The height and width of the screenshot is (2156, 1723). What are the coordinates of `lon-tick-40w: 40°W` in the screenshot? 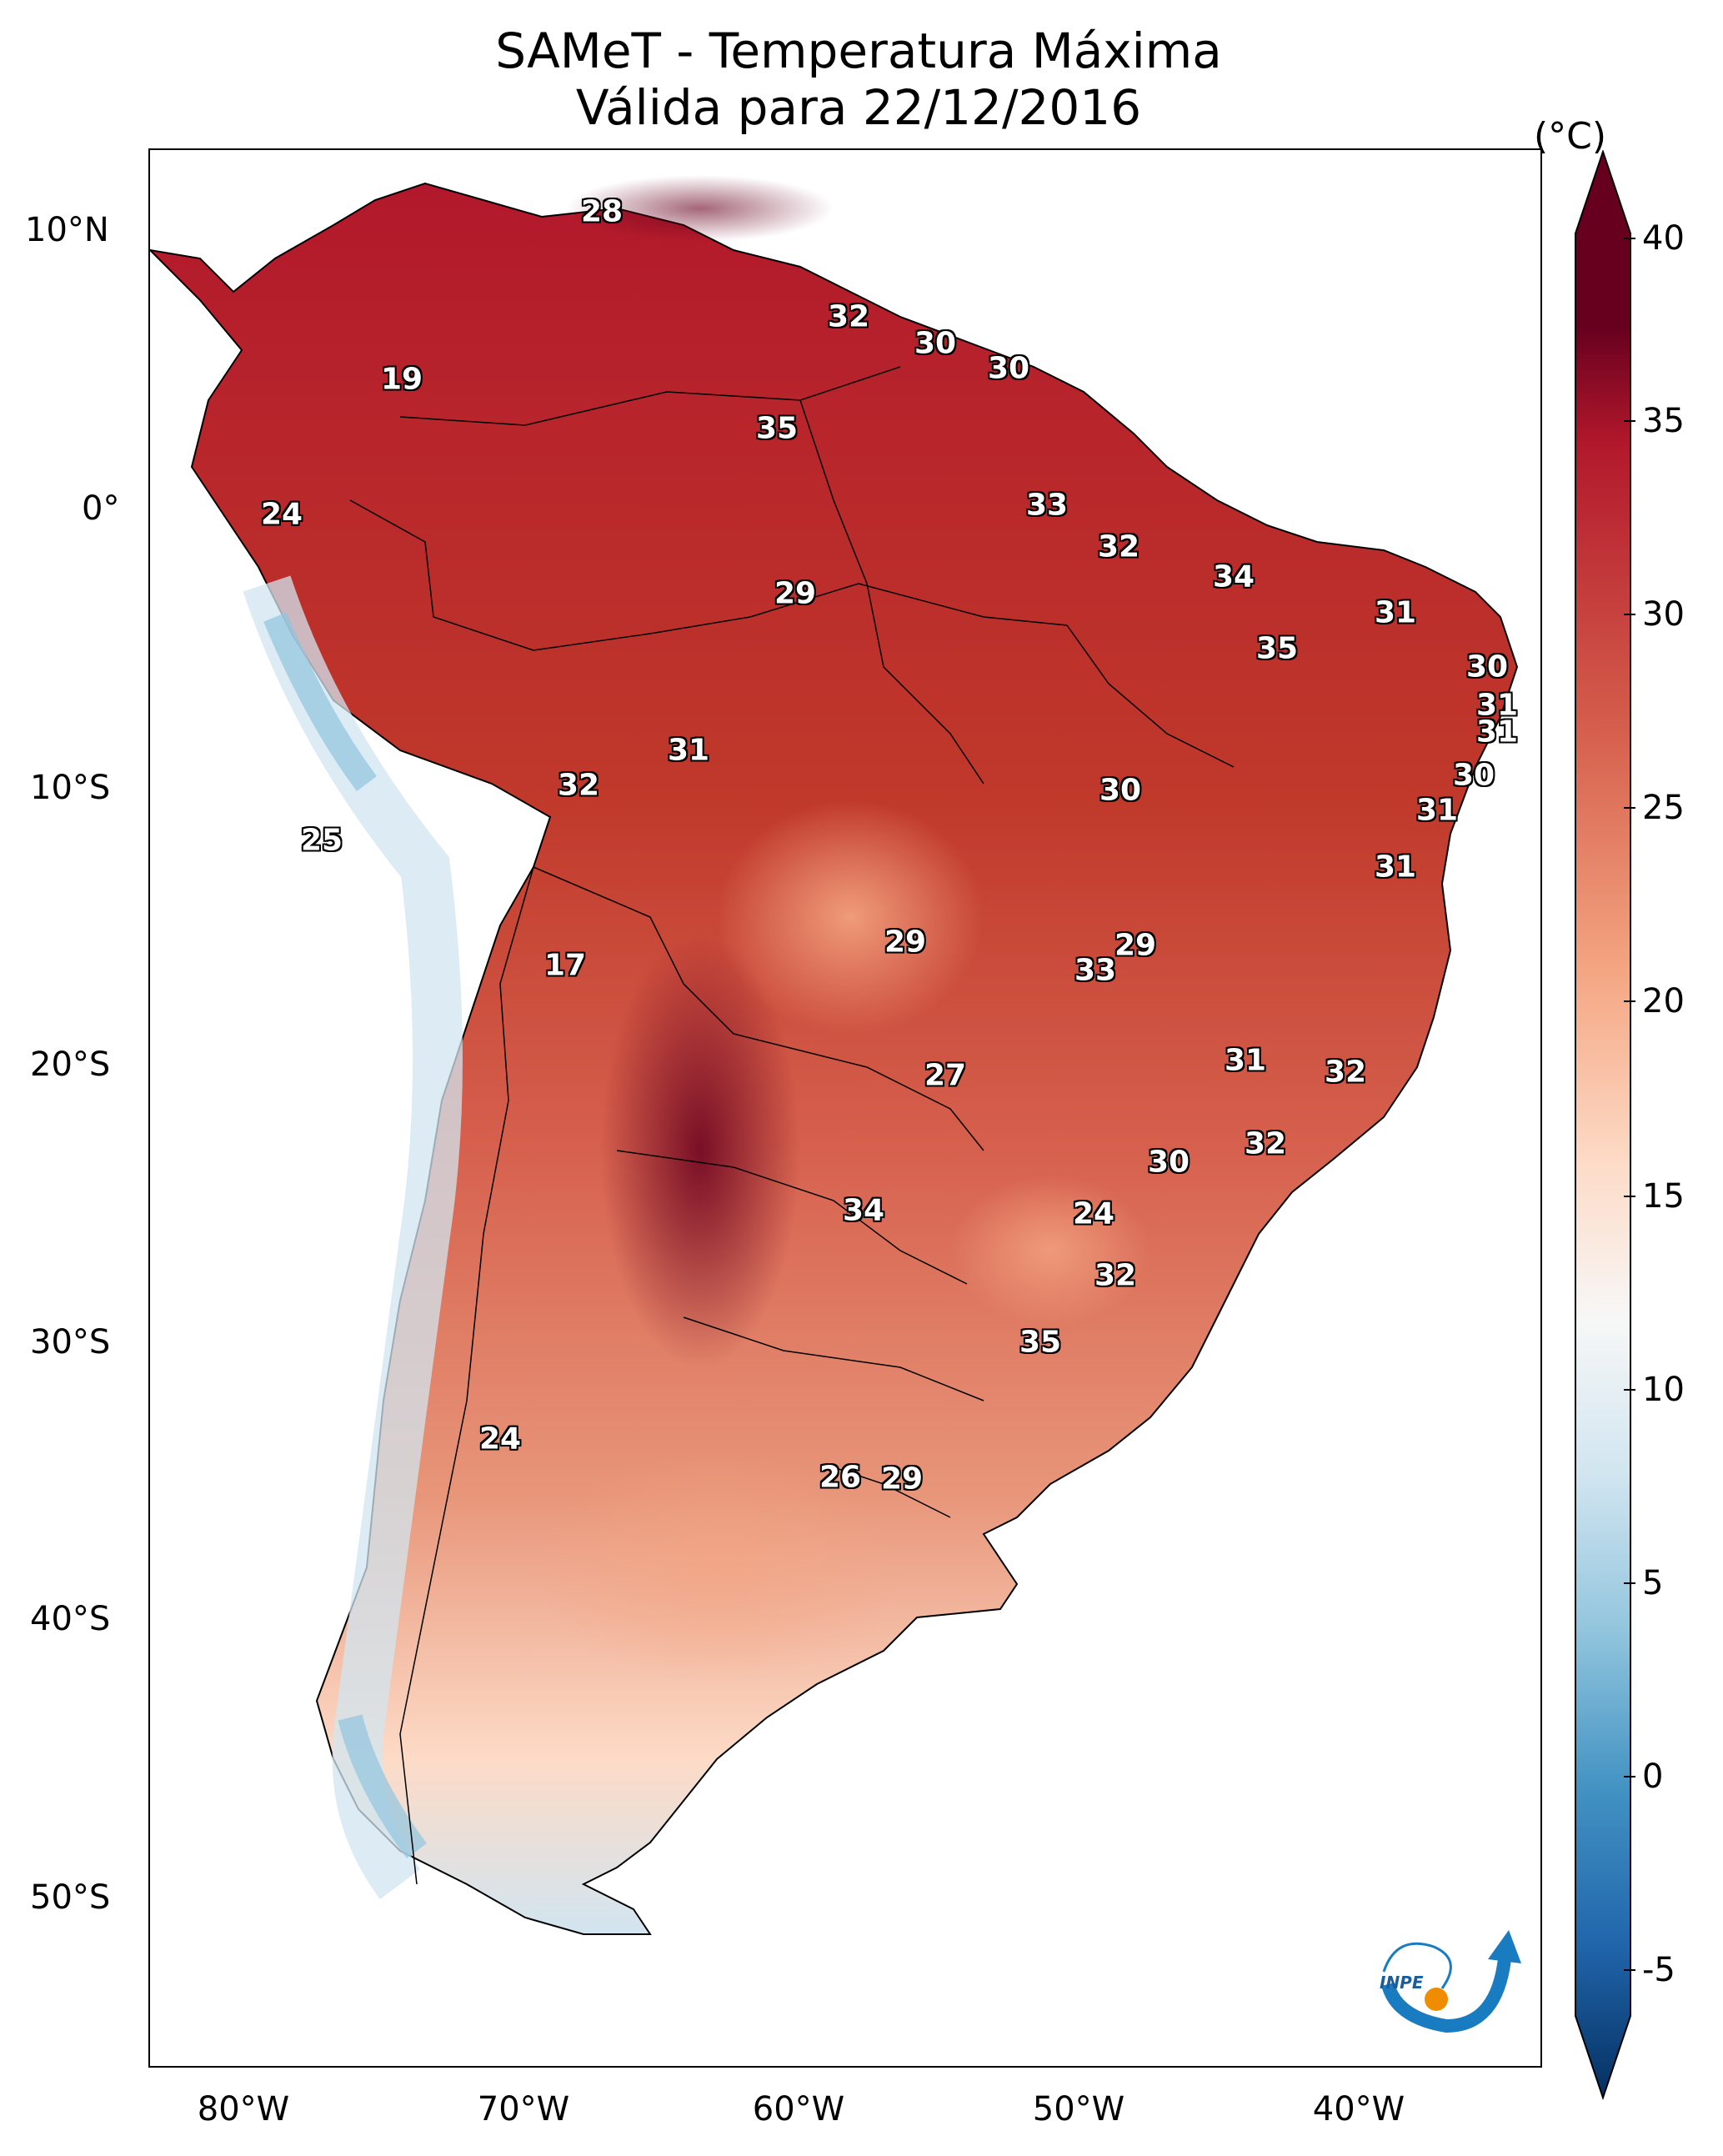 It's located at (1358, 2109).